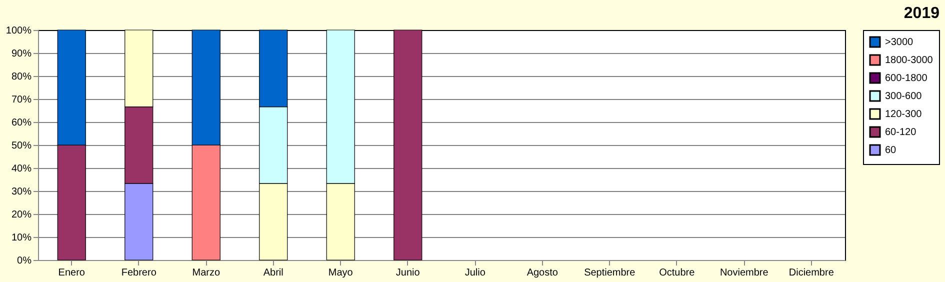 Image resolution: width=945 pixels, height=282 pixels. Describe the element at coordinates (72, 273) in the screenshot. I see `x-tick-label: Enero` at that location.